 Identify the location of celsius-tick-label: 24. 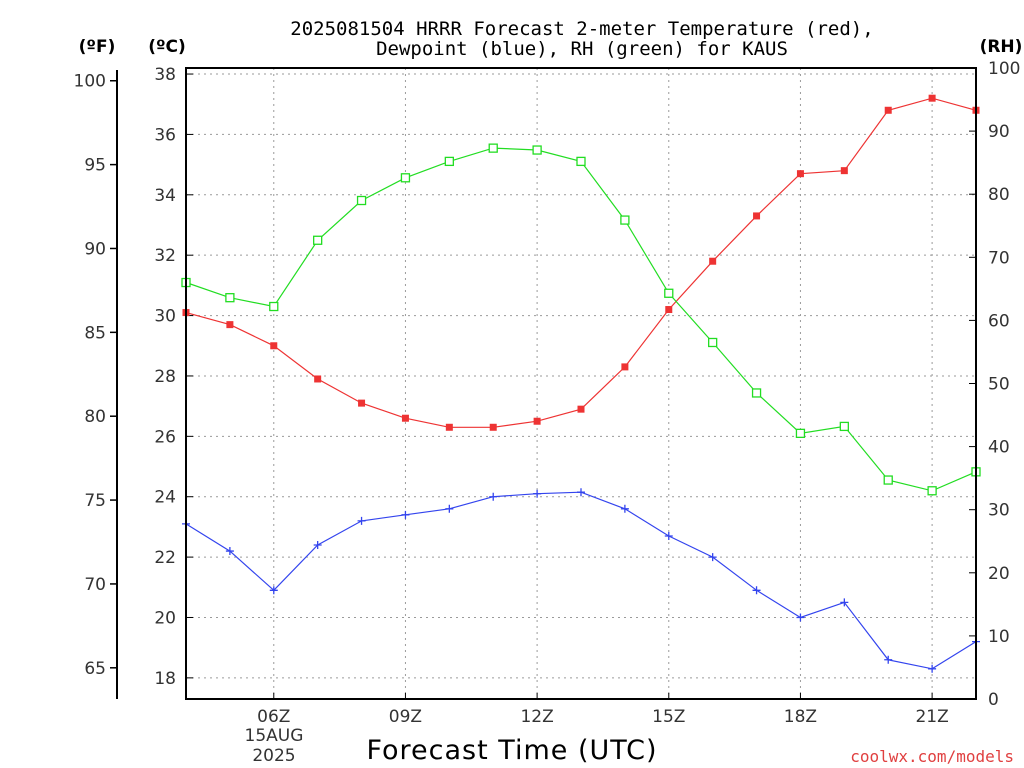
(165, 498).